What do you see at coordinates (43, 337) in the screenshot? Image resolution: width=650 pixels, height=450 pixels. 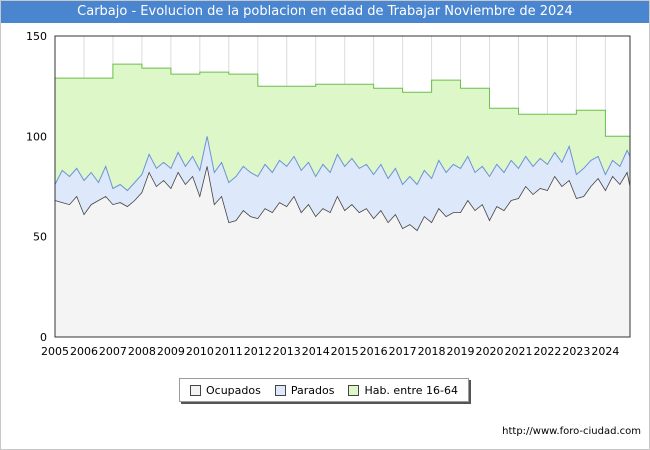 I see `y-tick-label: 0` at bounding box center [43, 337].